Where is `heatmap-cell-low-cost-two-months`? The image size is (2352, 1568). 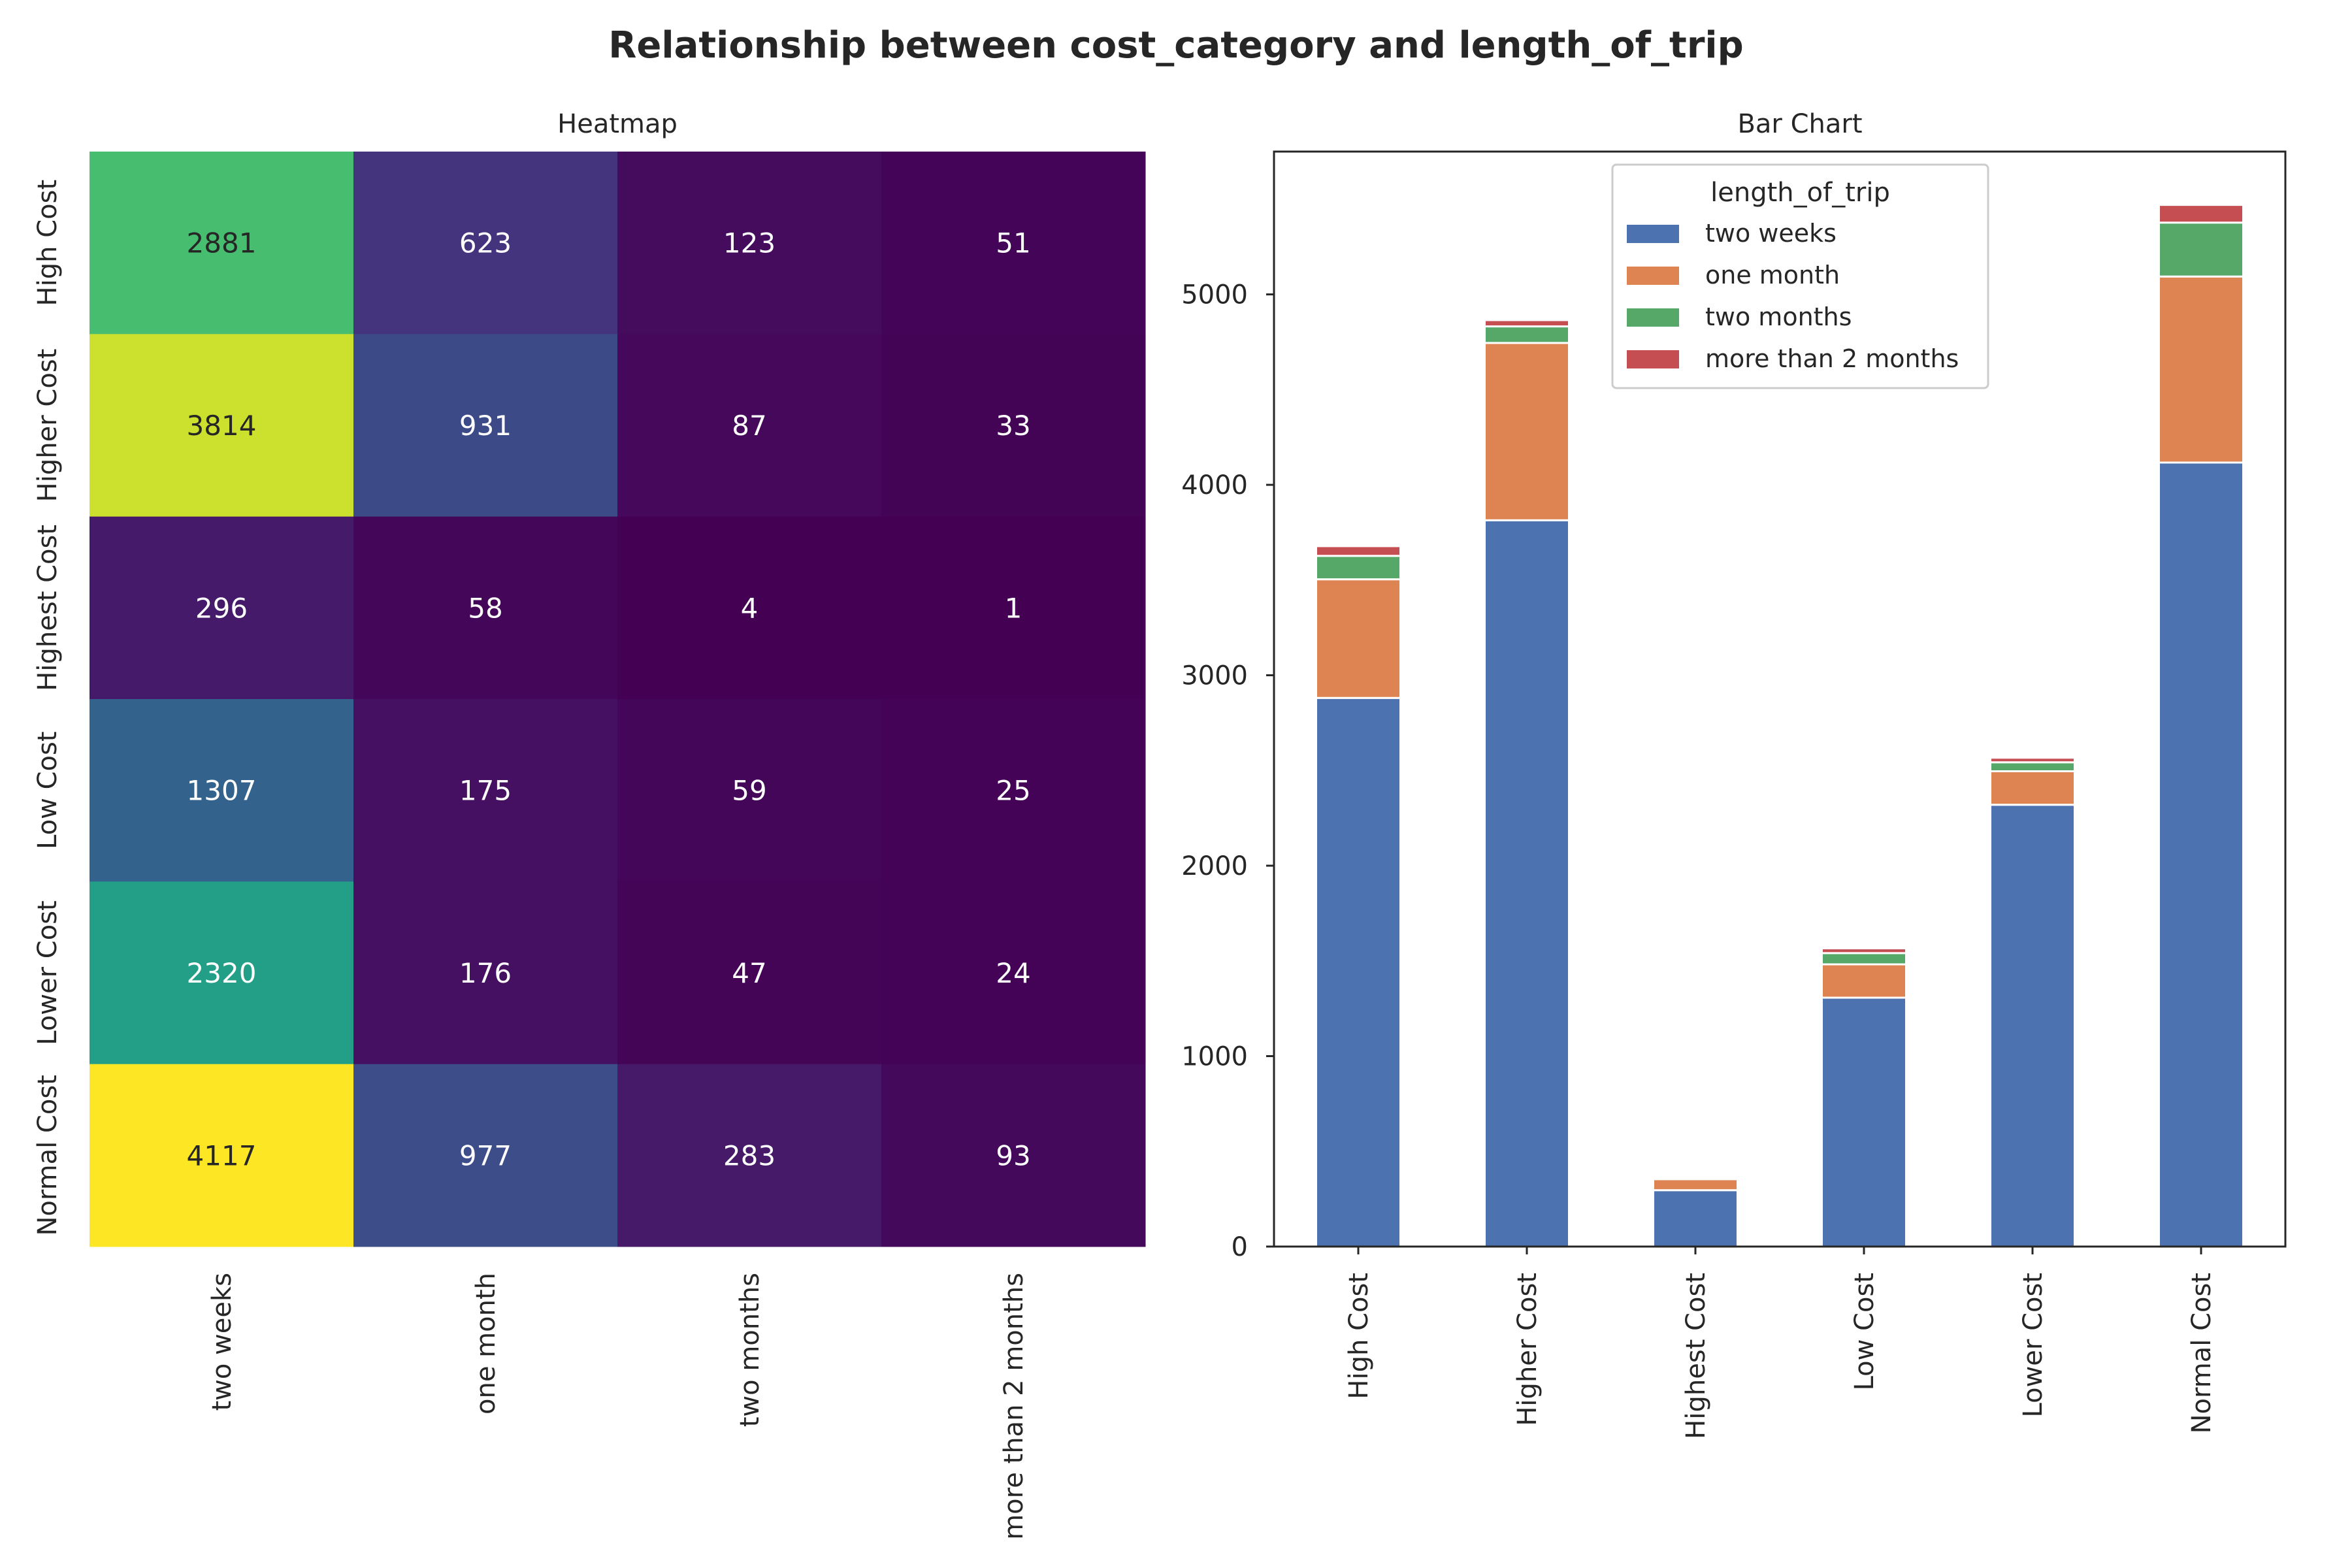 heatmap-cell-low-cost-two-months is located at coordinates (749, 790).